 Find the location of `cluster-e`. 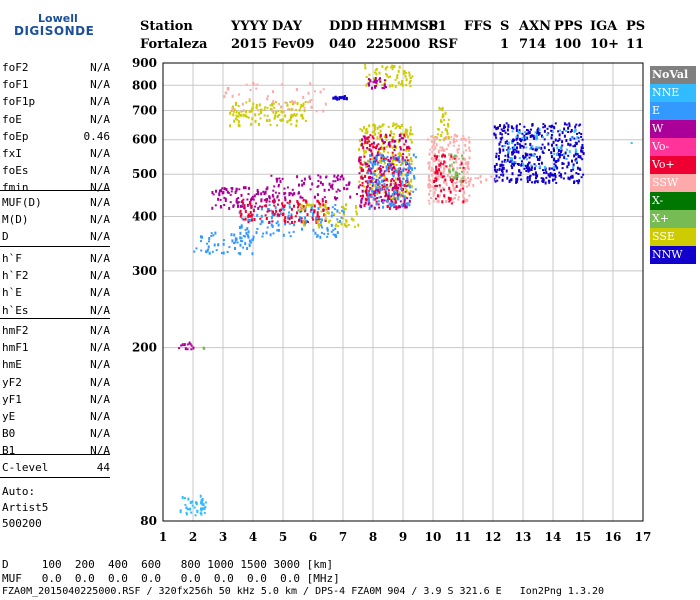

cluster-e is located at coordinates (392, 181).